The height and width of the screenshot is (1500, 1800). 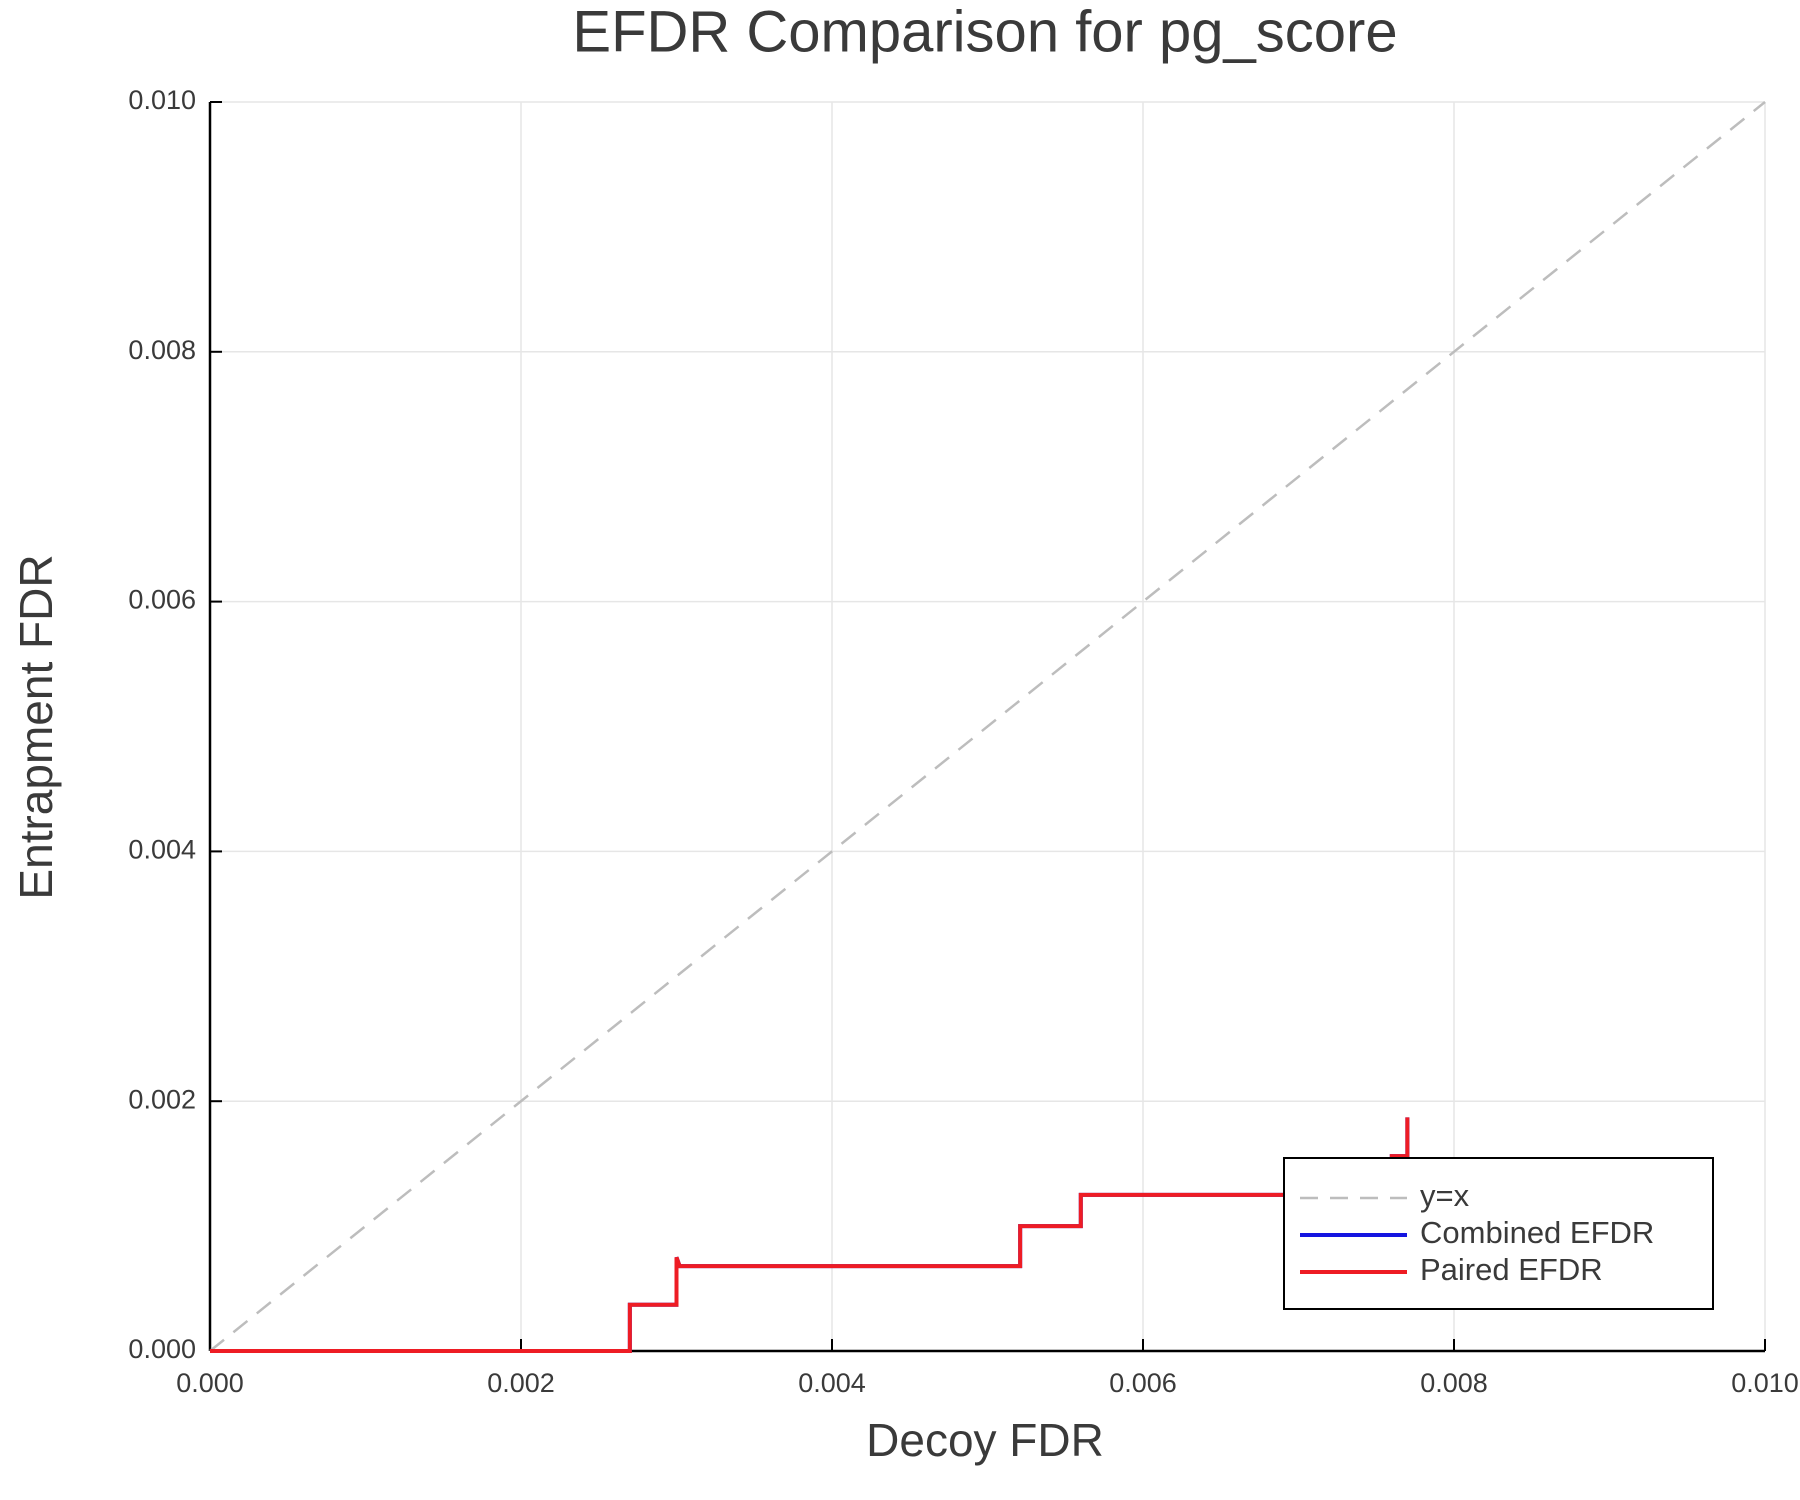 What do you see at coordinates (832, 1383) in the screenshot?
I see `x-tick-label: 0.004` at bounding box center [832, 1383].